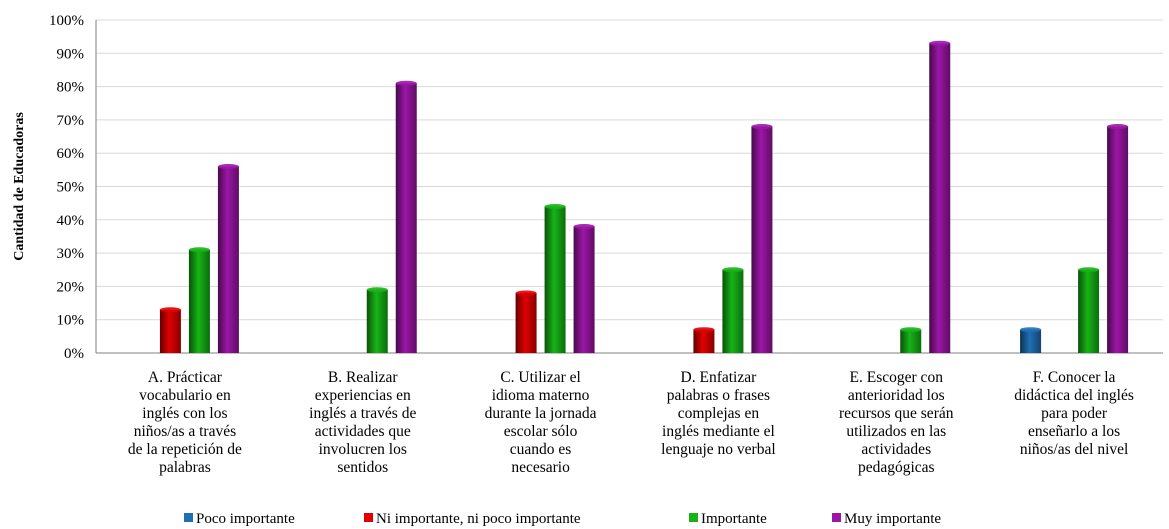 This screenshot has width=1169, height=529. Describe the element at coordinates (363, 449) in the screenshot. I see `x-tick-label: involucren los` at that location.